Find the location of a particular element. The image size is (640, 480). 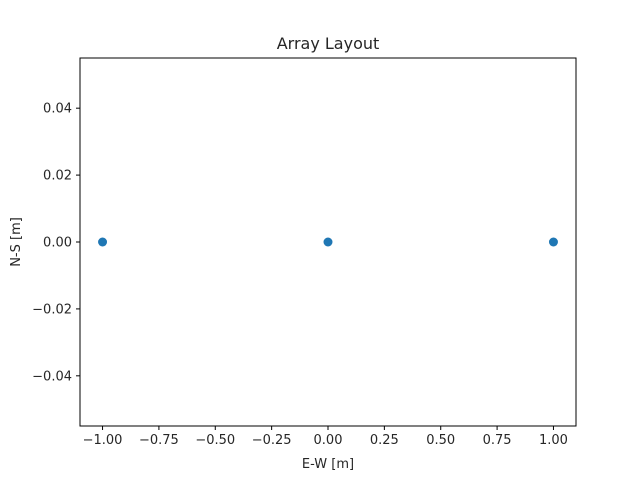

x-tick-label: −1.00 is located at coordinates (103, 440).